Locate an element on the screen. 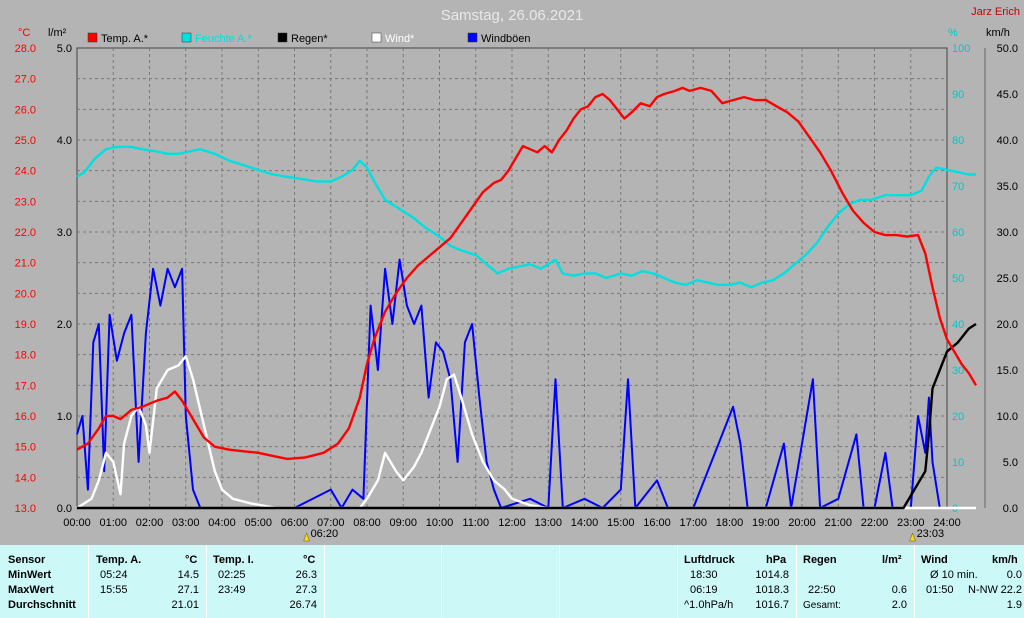 The height and width of the screenshot is (618, 1024). hum-tick-label: 100 is located at coordinates (961, 49).